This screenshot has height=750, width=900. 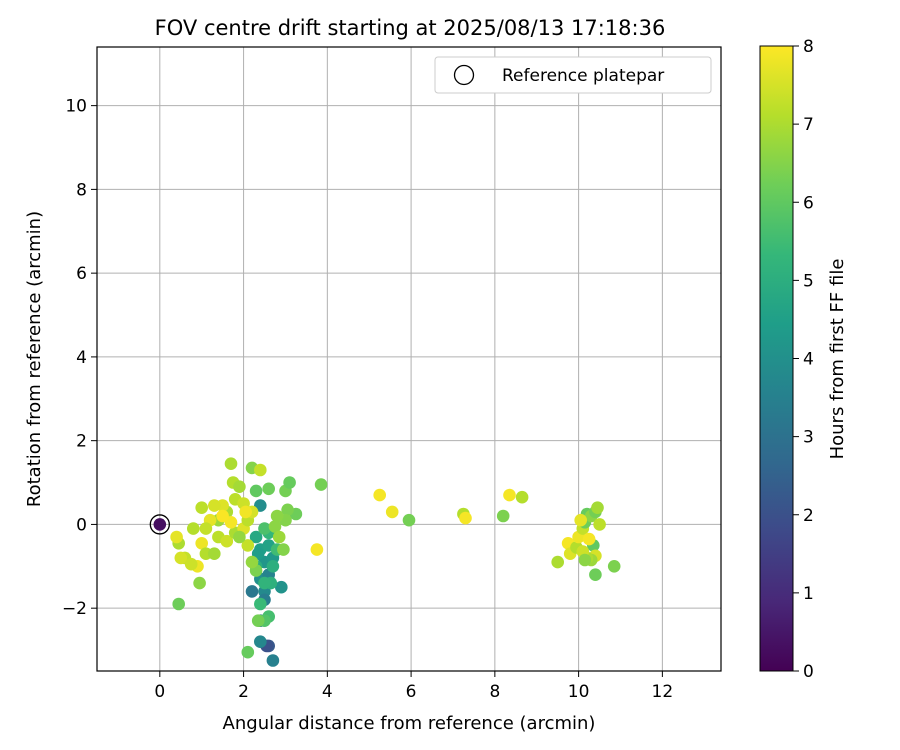 What do you see at coordinates (808, 360) in the screenshot?
I see `colorbar-tick-label: 4` at bounding box center [808, 360].